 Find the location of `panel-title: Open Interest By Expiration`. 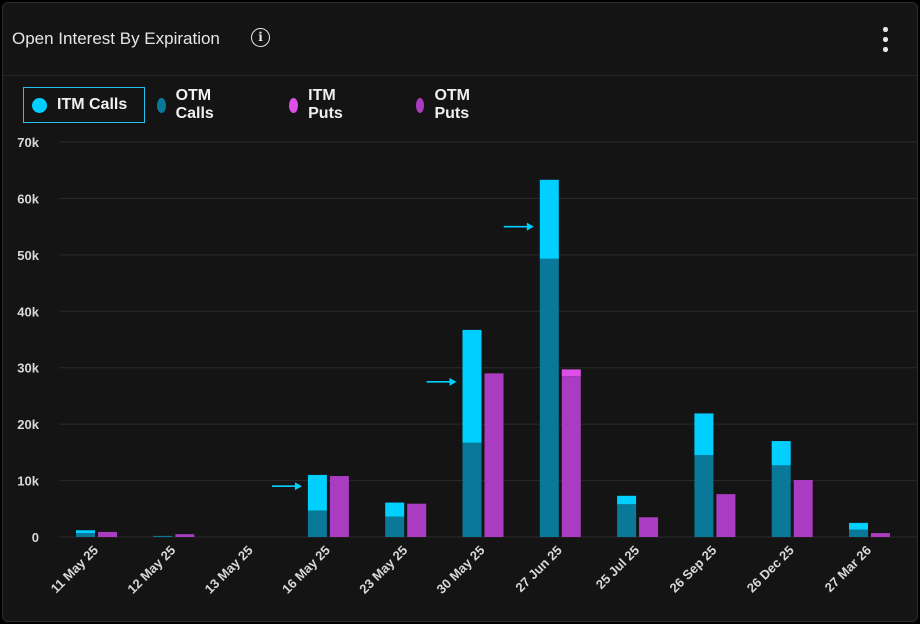

panel-title: Open Interest By Expiration is located at coordinates (116, 38).